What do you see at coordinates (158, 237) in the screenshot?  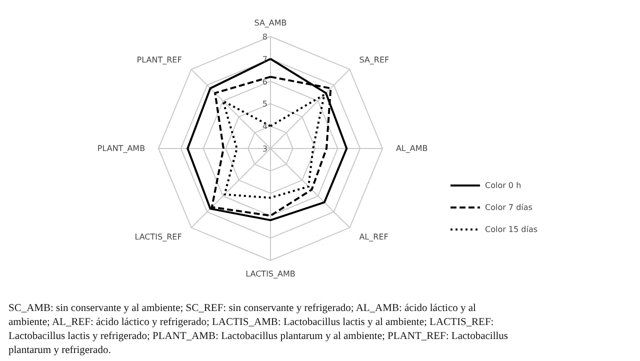 I see `spoke-label: LACTIS_REF` at bounding box center [158, 237].